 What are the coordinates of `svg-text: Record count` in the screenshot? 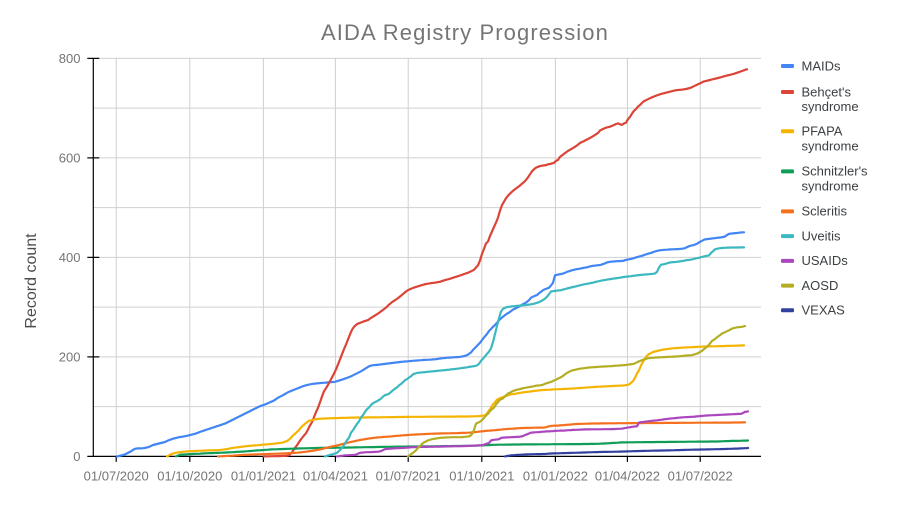 It's located at (31, 281).